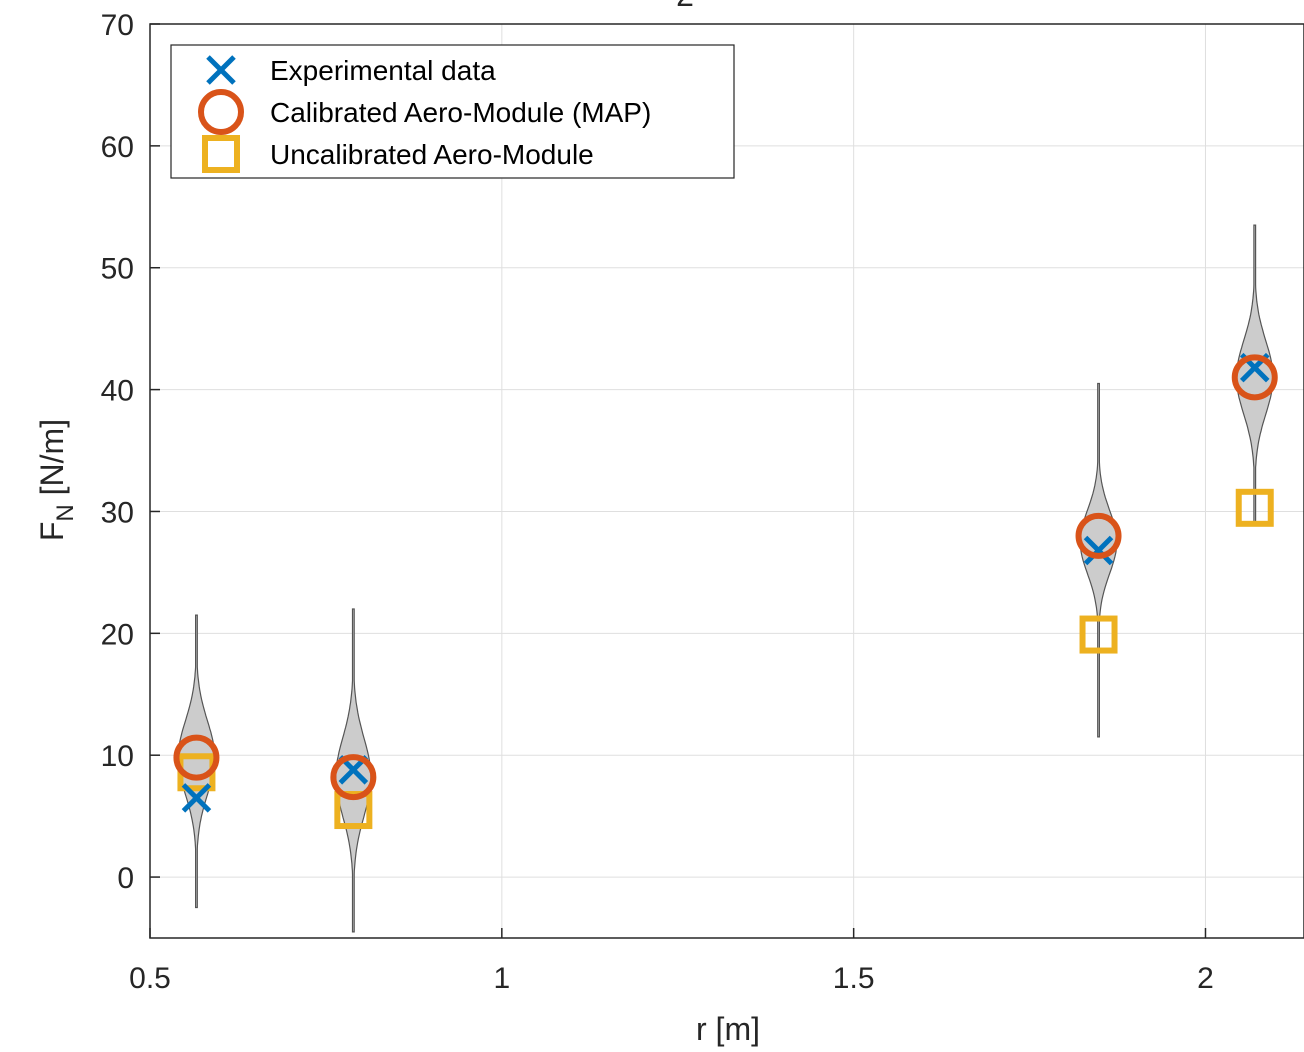 The height and width of the screenshot is (1052, 1304). What do you see at coordinates (117, 391) in the screenshot?
I see `y-tick-label: 40` at bounding box center [117, 391].